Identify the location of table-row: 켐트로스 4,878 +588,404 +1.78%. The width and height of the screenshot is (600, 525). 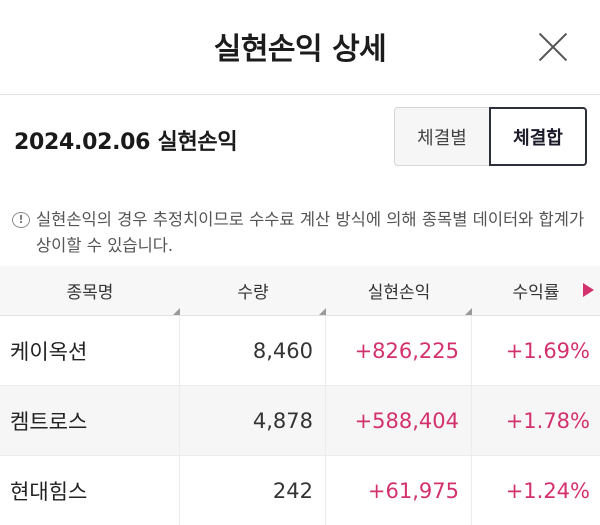
(300, 421).